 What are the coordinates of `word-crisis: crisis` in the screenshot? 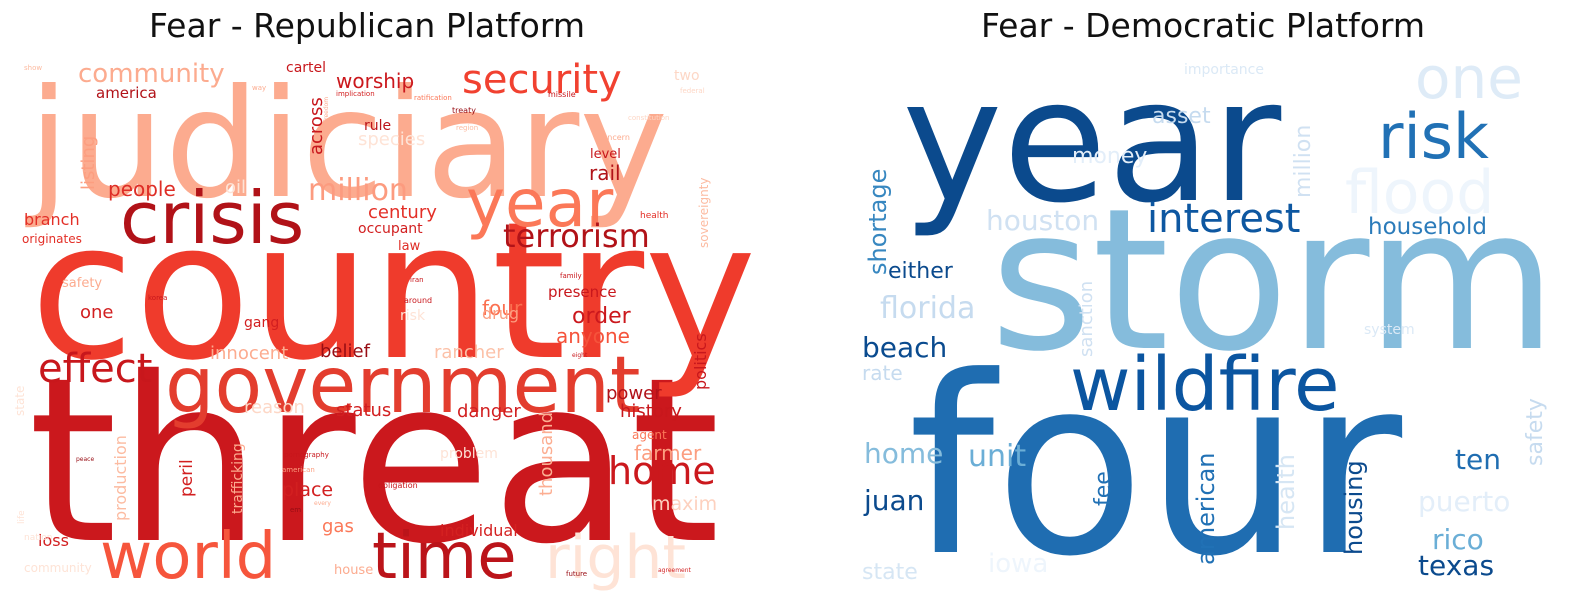 It's located at (212, 218).